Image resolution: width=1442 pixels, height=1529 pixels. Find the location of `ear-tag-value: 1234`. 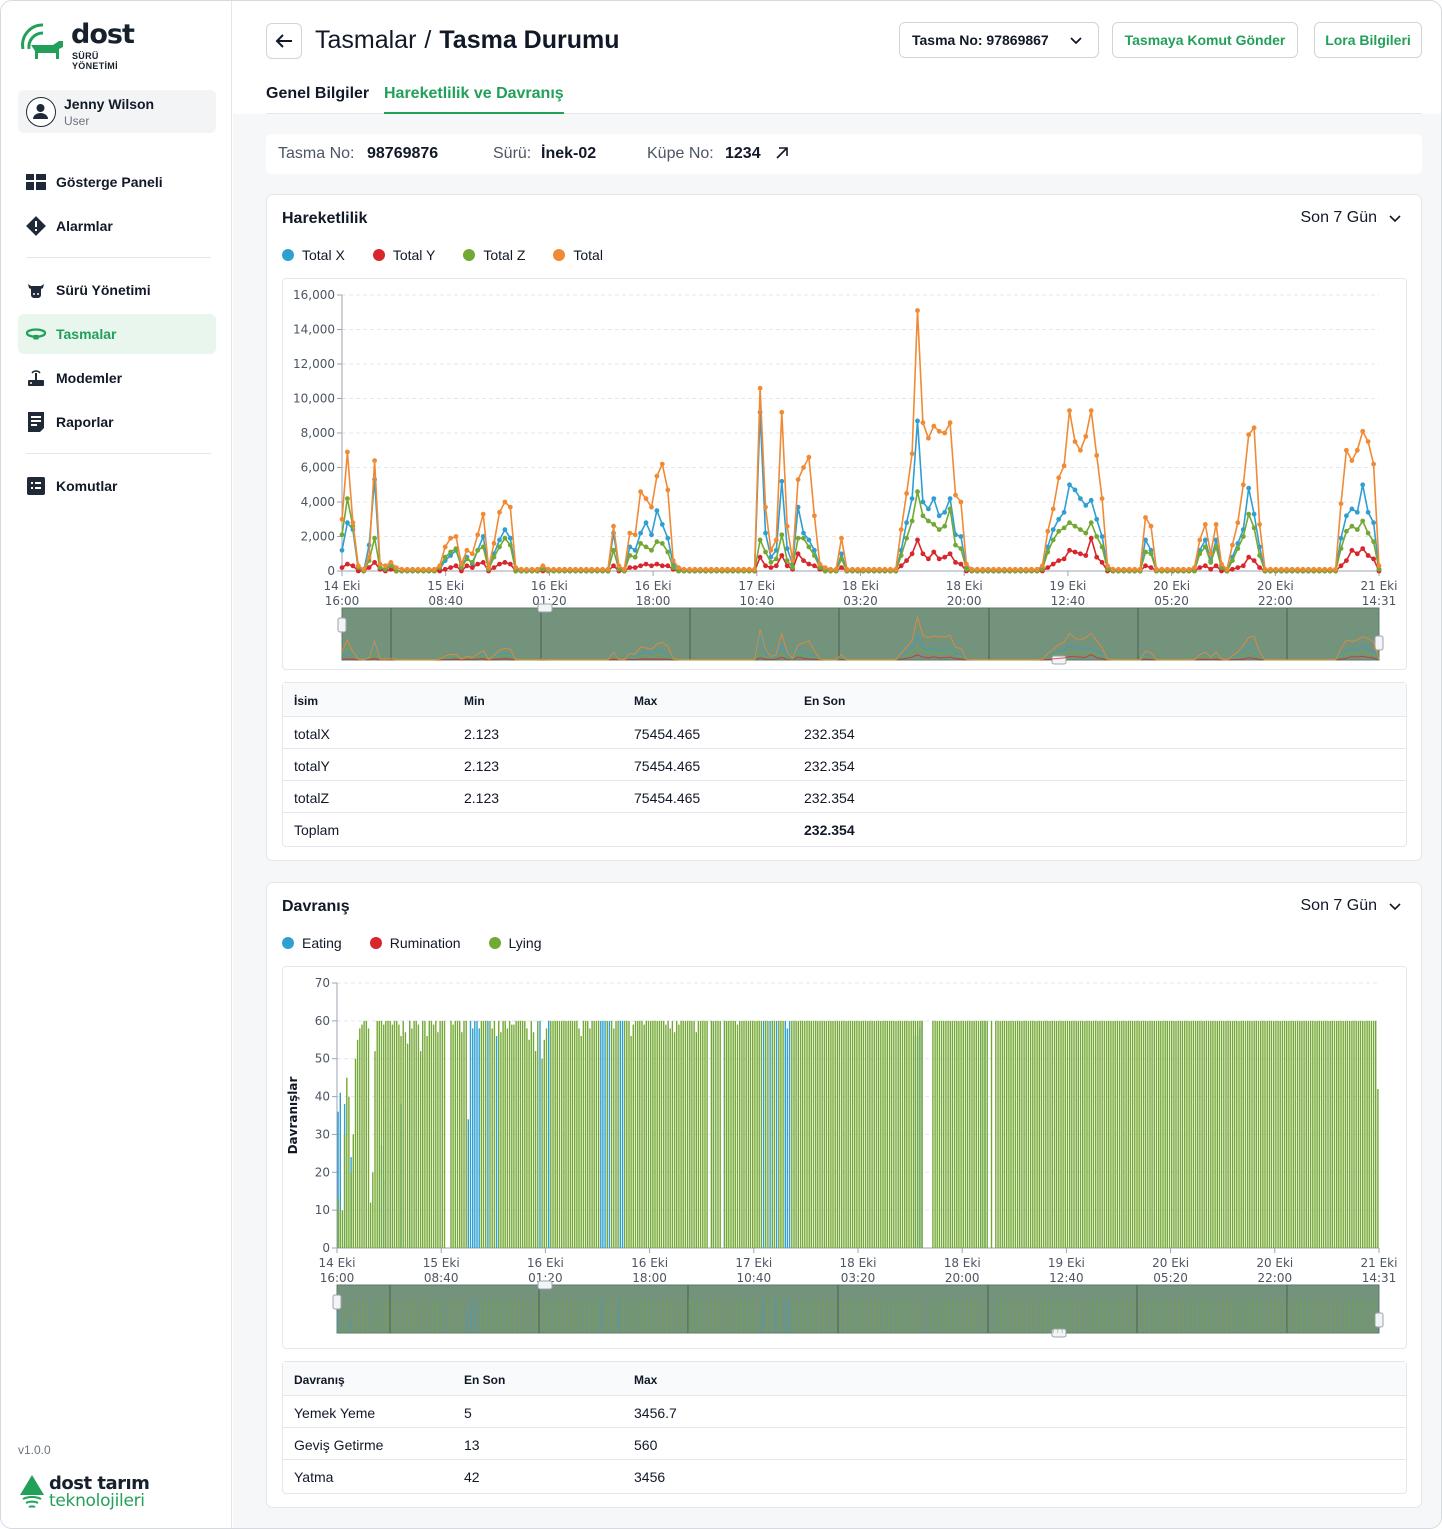

ear-tag-value: 1234 is located at coordinates (743, 153).